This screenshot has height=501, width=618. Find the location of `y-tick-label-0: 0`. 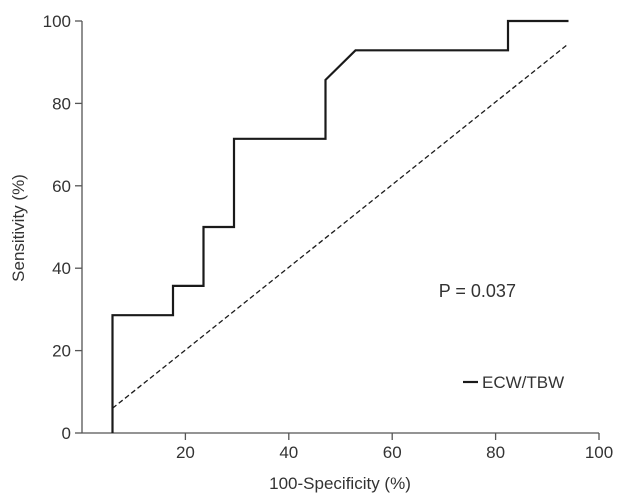

y-tick-label-0: 0 is located at coordinates (66, 433).